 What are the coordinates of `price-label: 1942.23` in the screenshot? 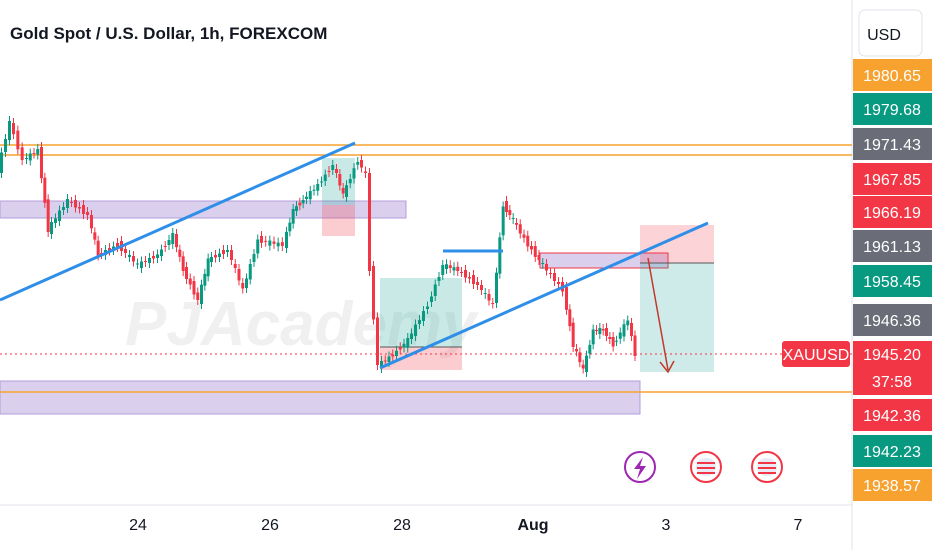 It's located at (892, 452).